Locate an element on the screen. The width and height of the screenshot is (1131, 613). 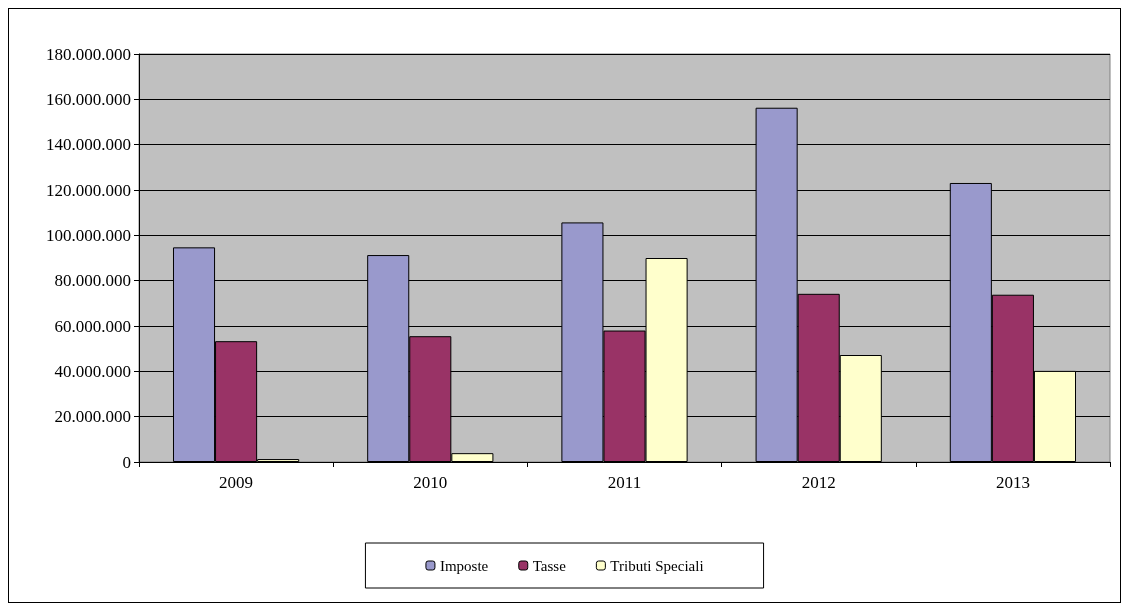
legend-label: Tributi Speciali is located at coordinates (657, 565).